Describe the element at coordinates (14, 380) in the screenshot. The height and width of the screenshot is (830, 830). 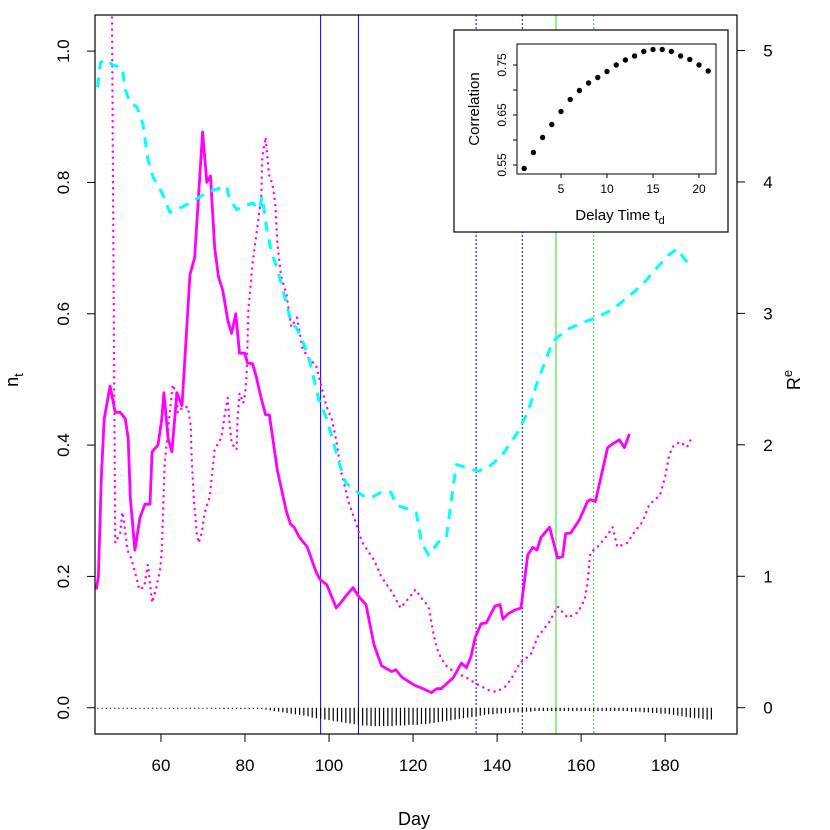
I see `y-left-axis-title: nt` at that location.